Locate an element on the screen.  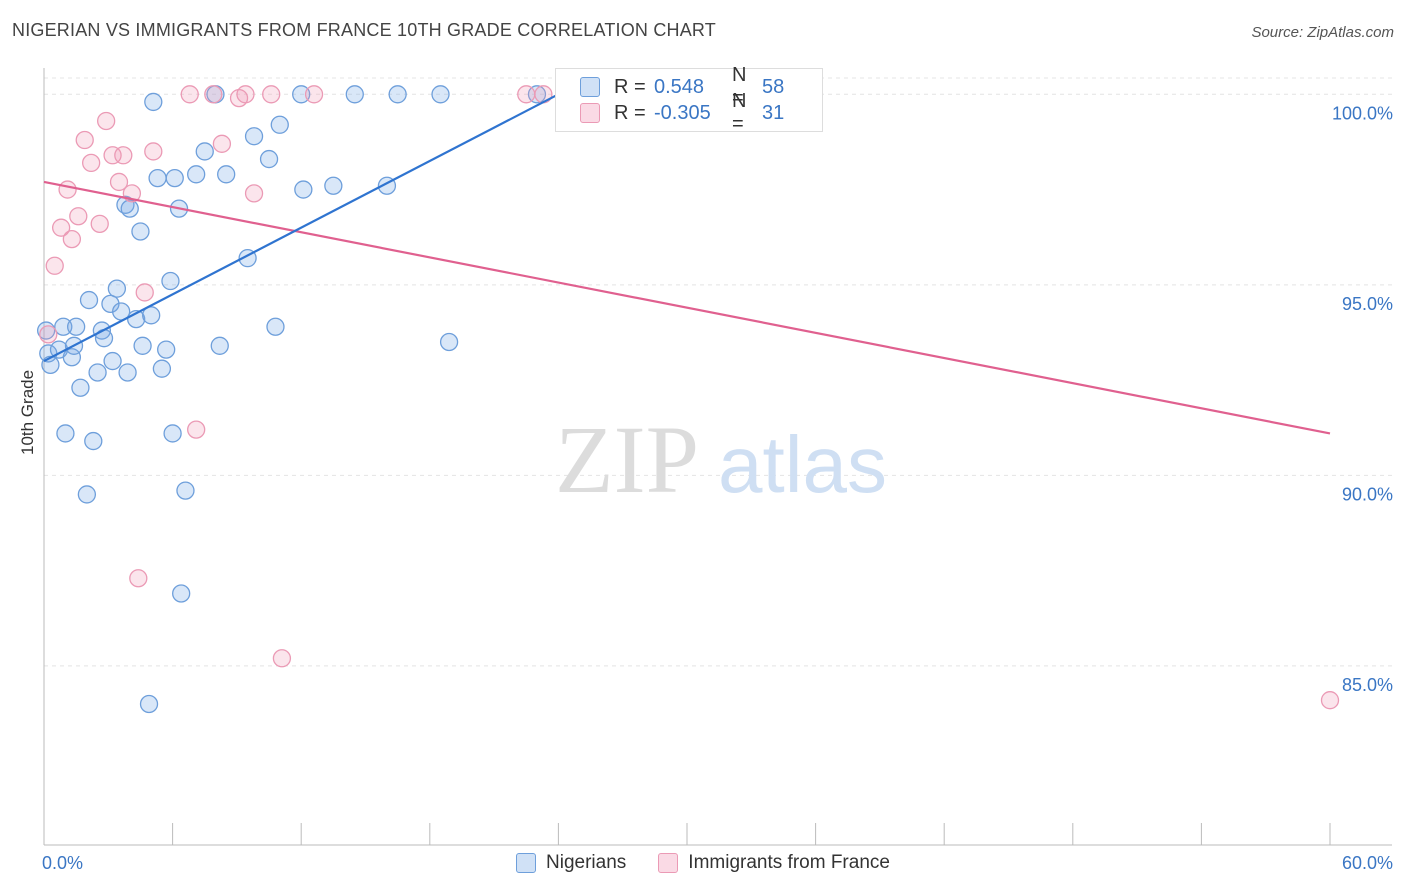
france-legend-swatch is located at coordinates (668, 863).